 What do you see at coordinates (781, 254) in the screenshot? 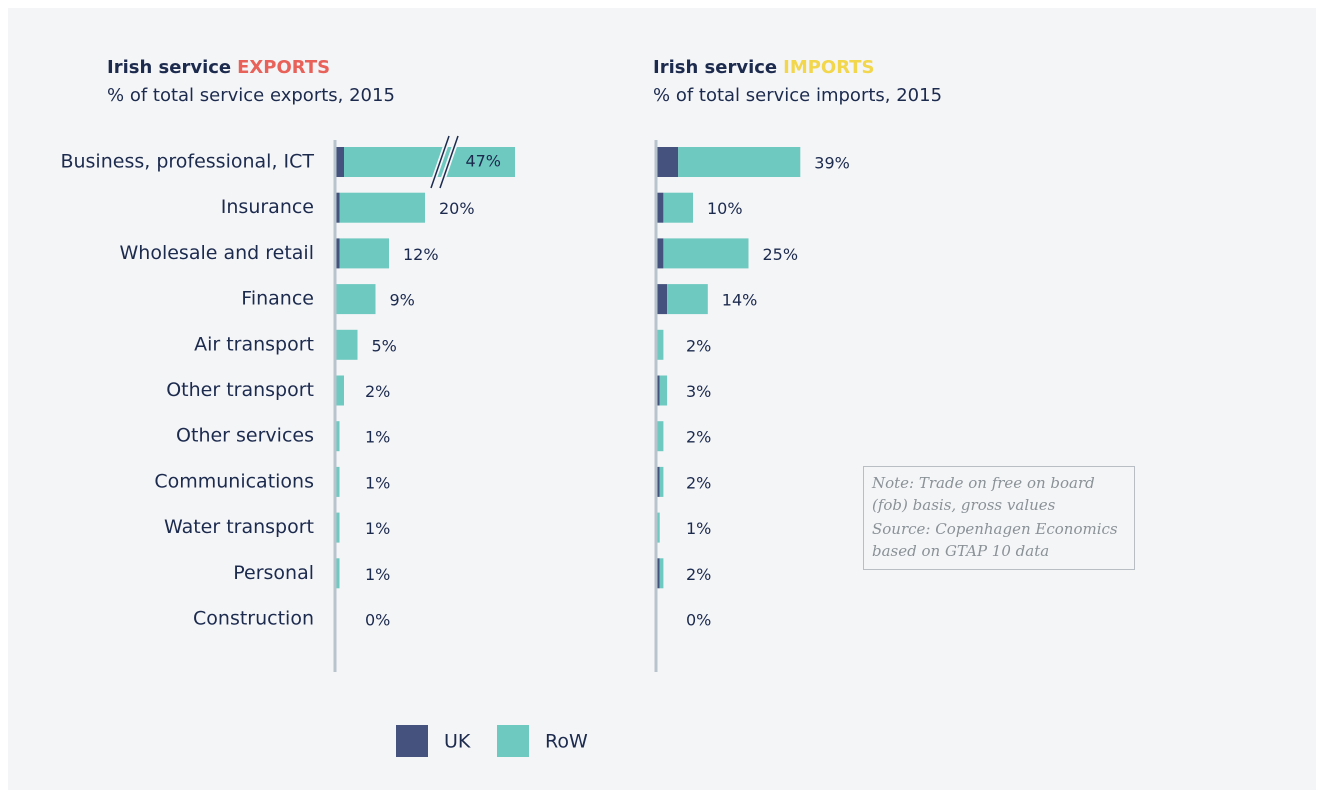
I see `value-label: 25%` at bounding box center [781, 254].